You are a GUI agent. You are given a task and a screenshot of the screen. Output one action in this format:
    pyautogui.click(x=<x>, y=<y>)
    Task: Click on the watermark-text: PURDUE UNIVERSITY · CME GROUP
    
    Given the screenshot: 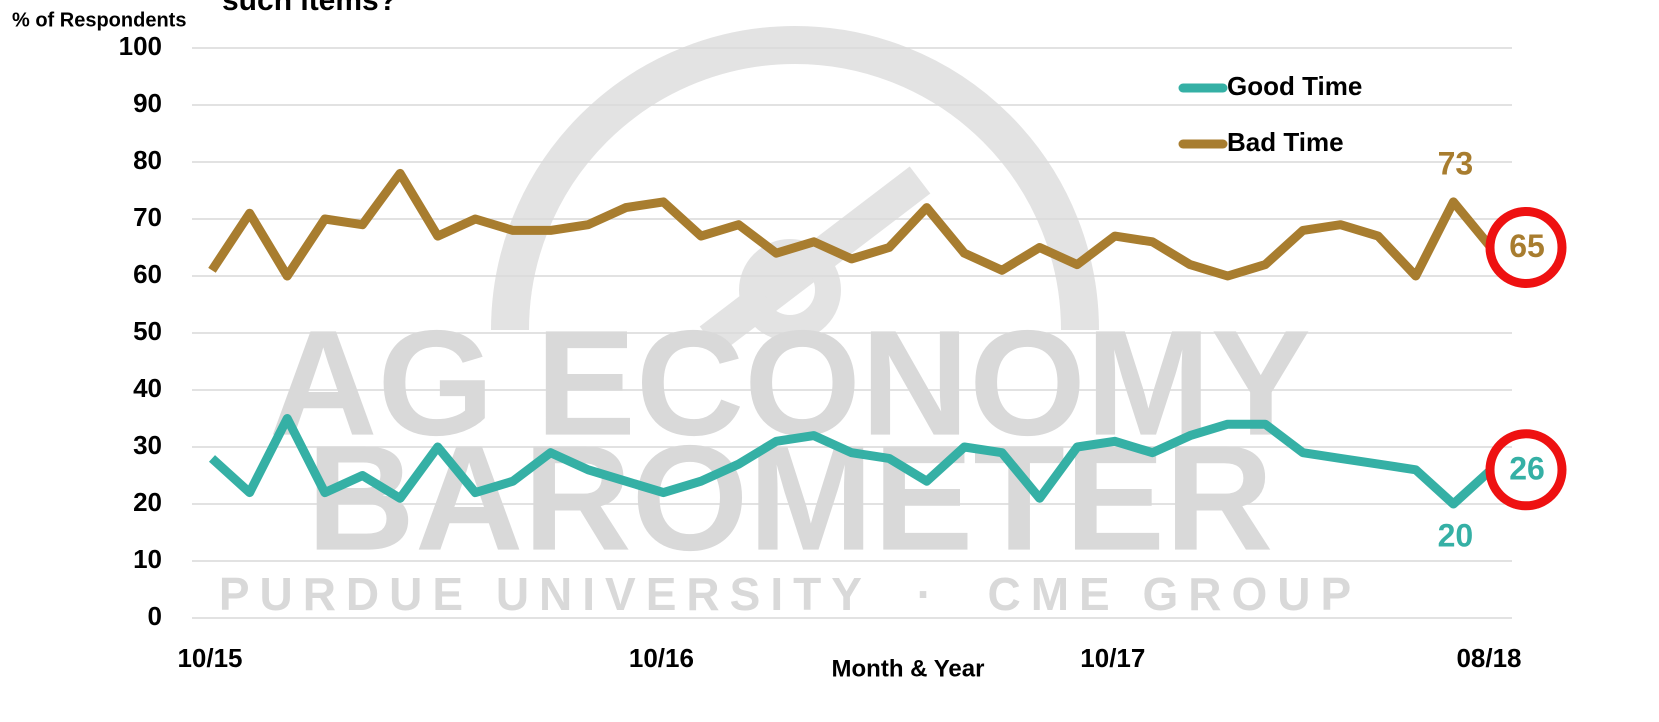 What is the action you would take?
    pyautogui.click(x=790, y=594)
    